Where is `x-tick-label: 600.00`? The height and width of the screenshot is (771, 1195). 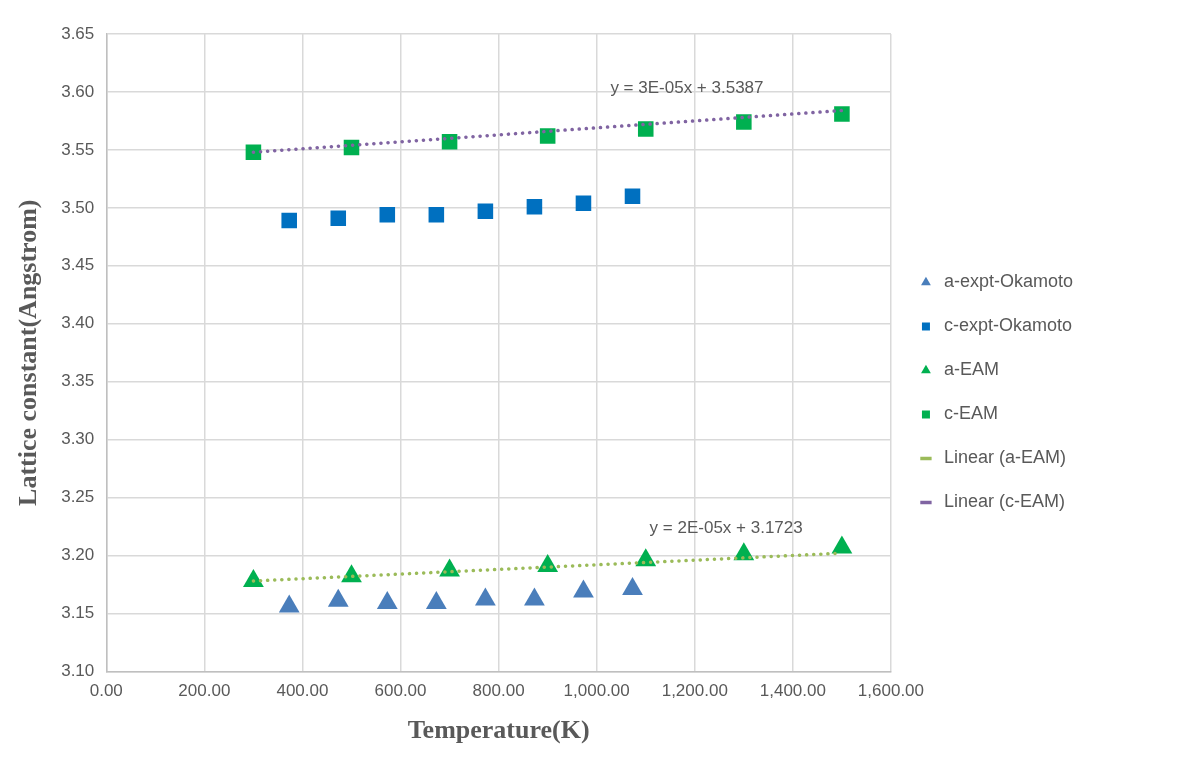 x-tick-label: 600.00 is located at coordinates (400, 691).